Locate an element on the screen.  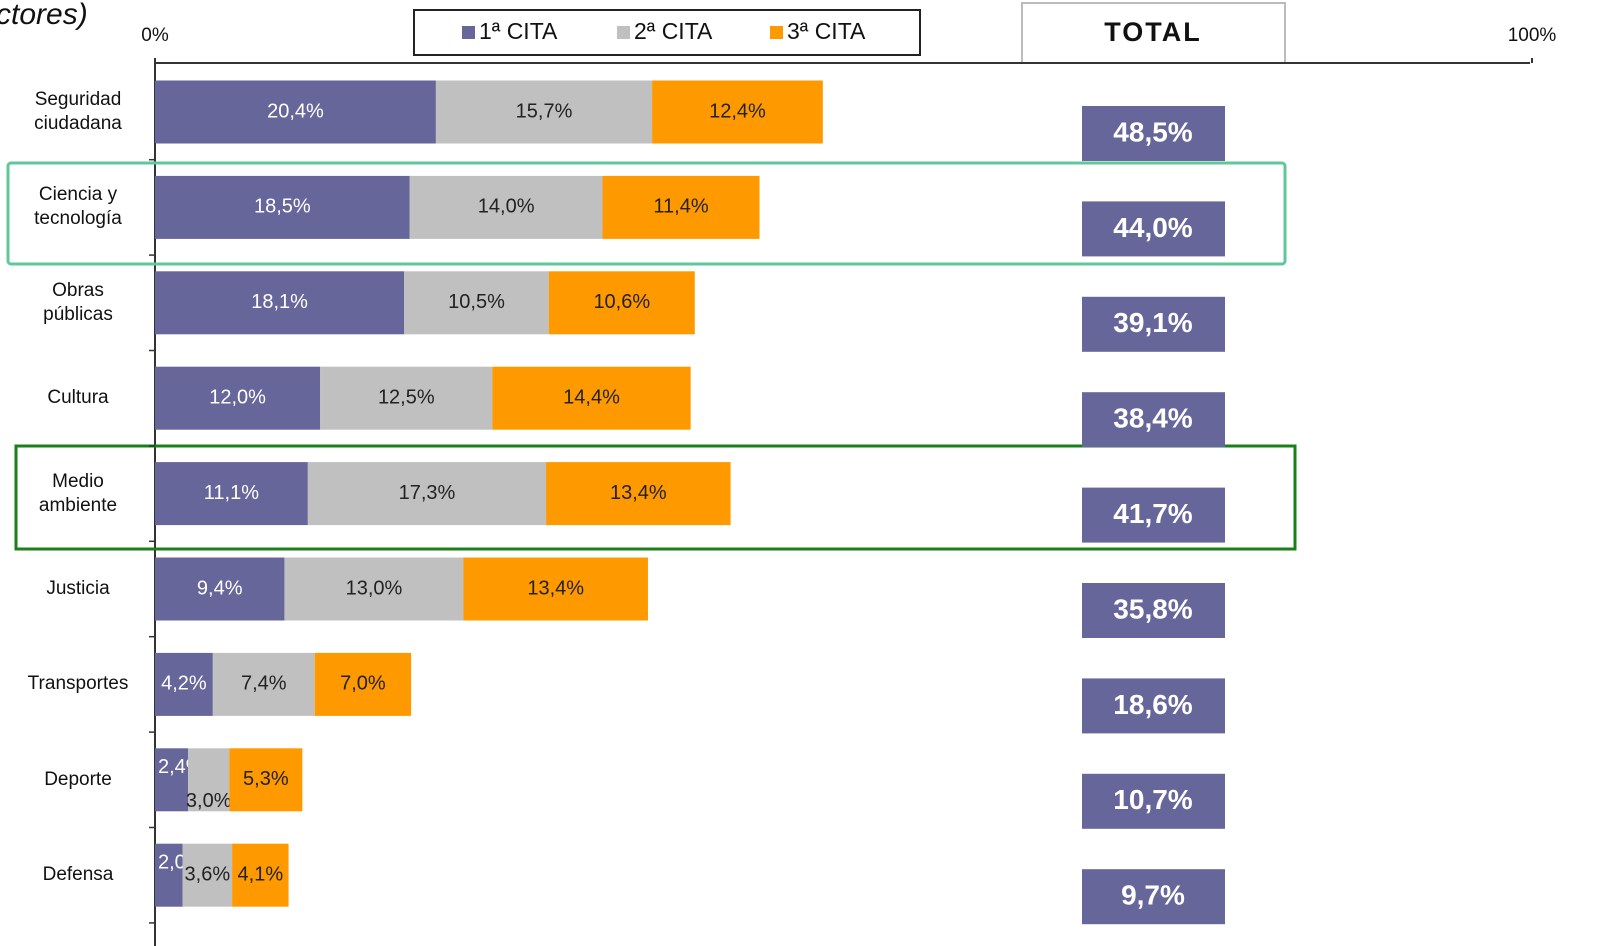
value-label: 17,3% is located at coordinates (427, 493).